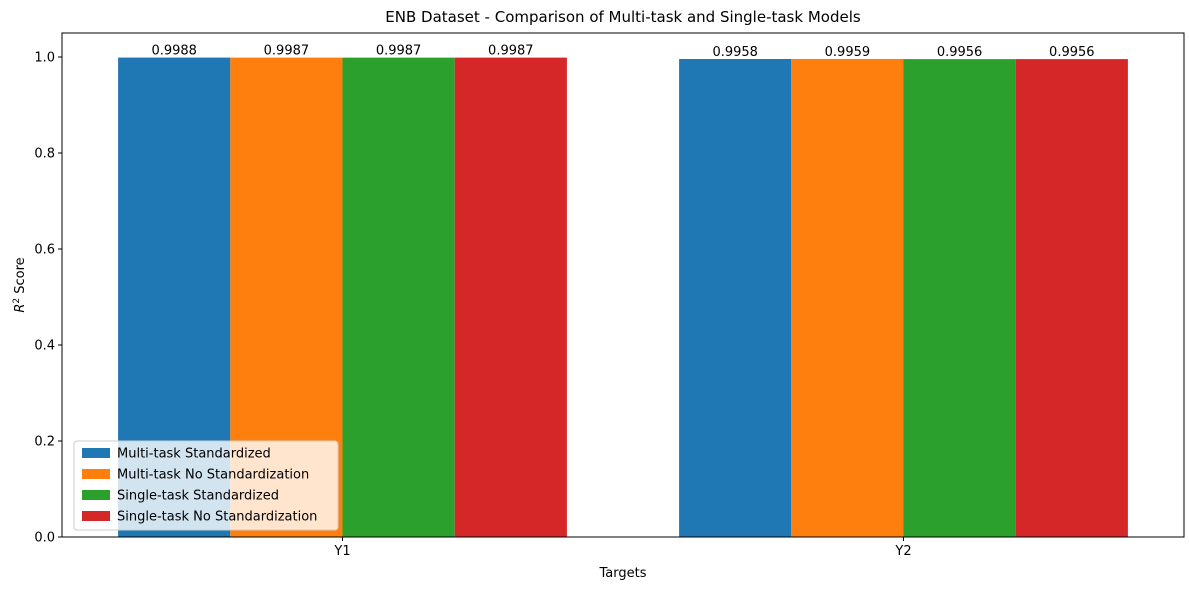 The width and height of the screenshot is (1189, 590). I want to click on bar-value-label: 0.9988, so click(174, 51).